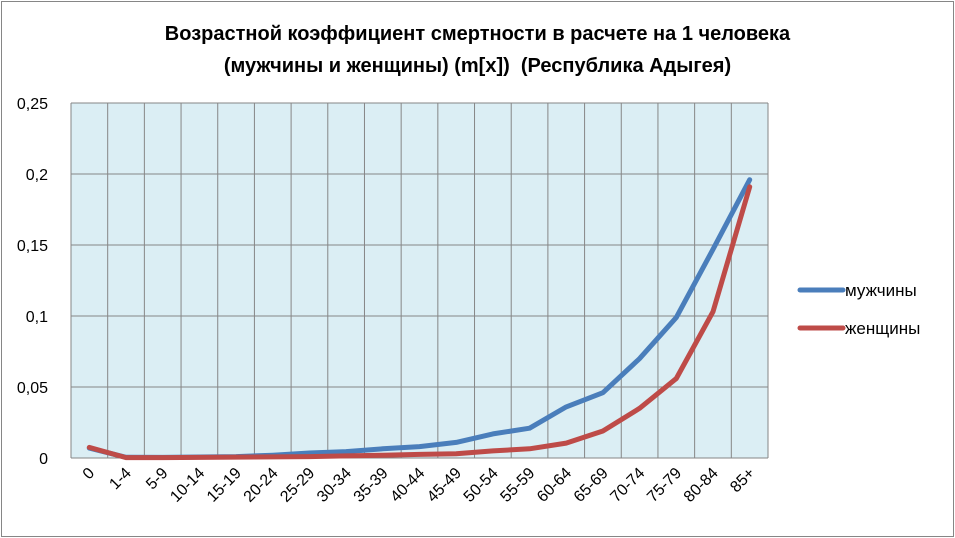 This screenshot has width=955, height=538. I want to click on x-tick-label: 85+, so click(742, 480).